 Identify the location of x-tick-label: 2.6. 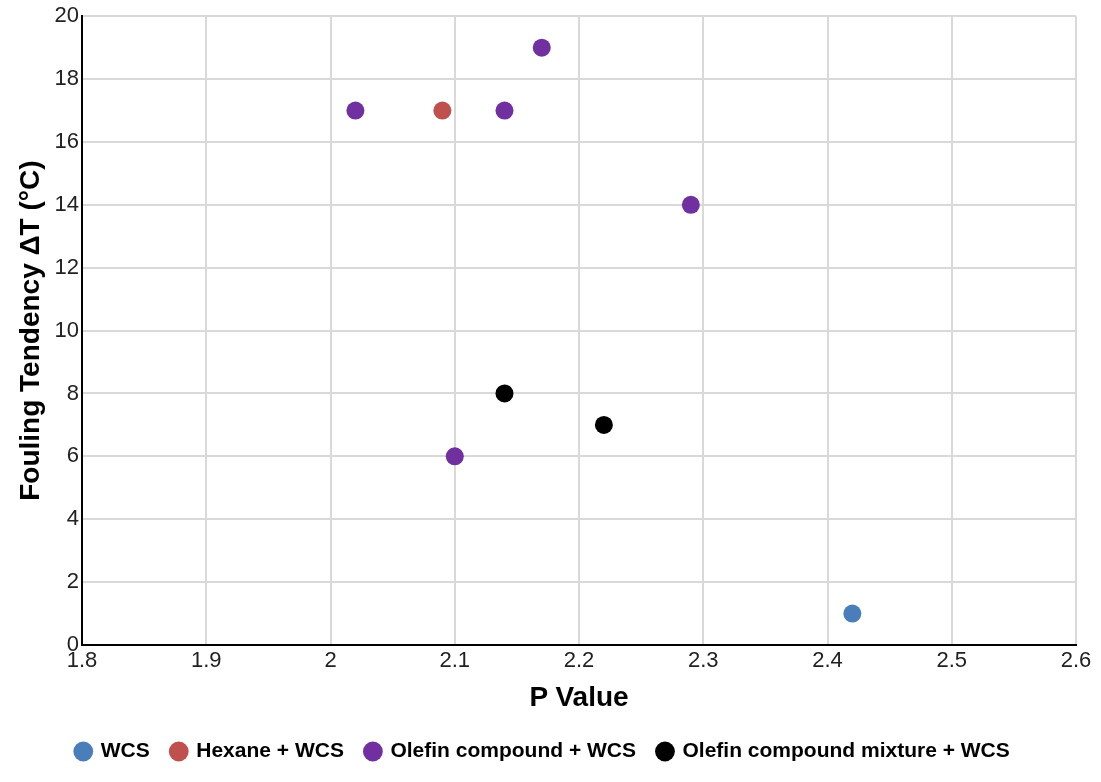
(1076, 660).